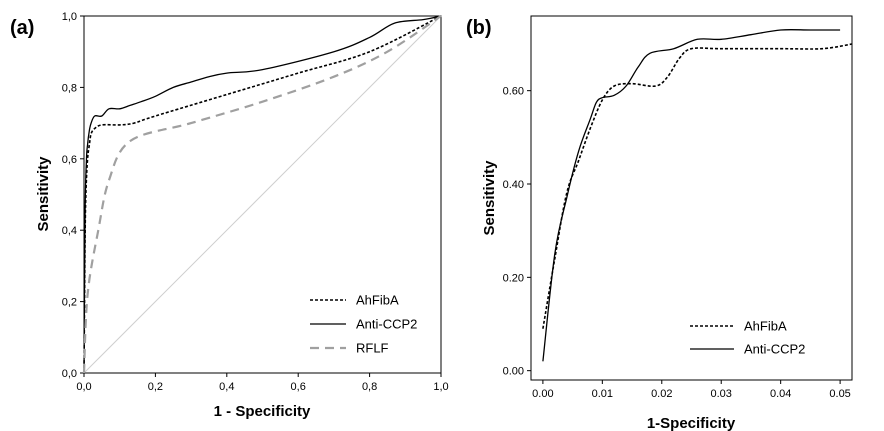 The height and width of the screenshot is (431, 884). Describe the element at coordinates (513, 92) in the screenshot. I see `y-tick-label: 0.60` at that location.